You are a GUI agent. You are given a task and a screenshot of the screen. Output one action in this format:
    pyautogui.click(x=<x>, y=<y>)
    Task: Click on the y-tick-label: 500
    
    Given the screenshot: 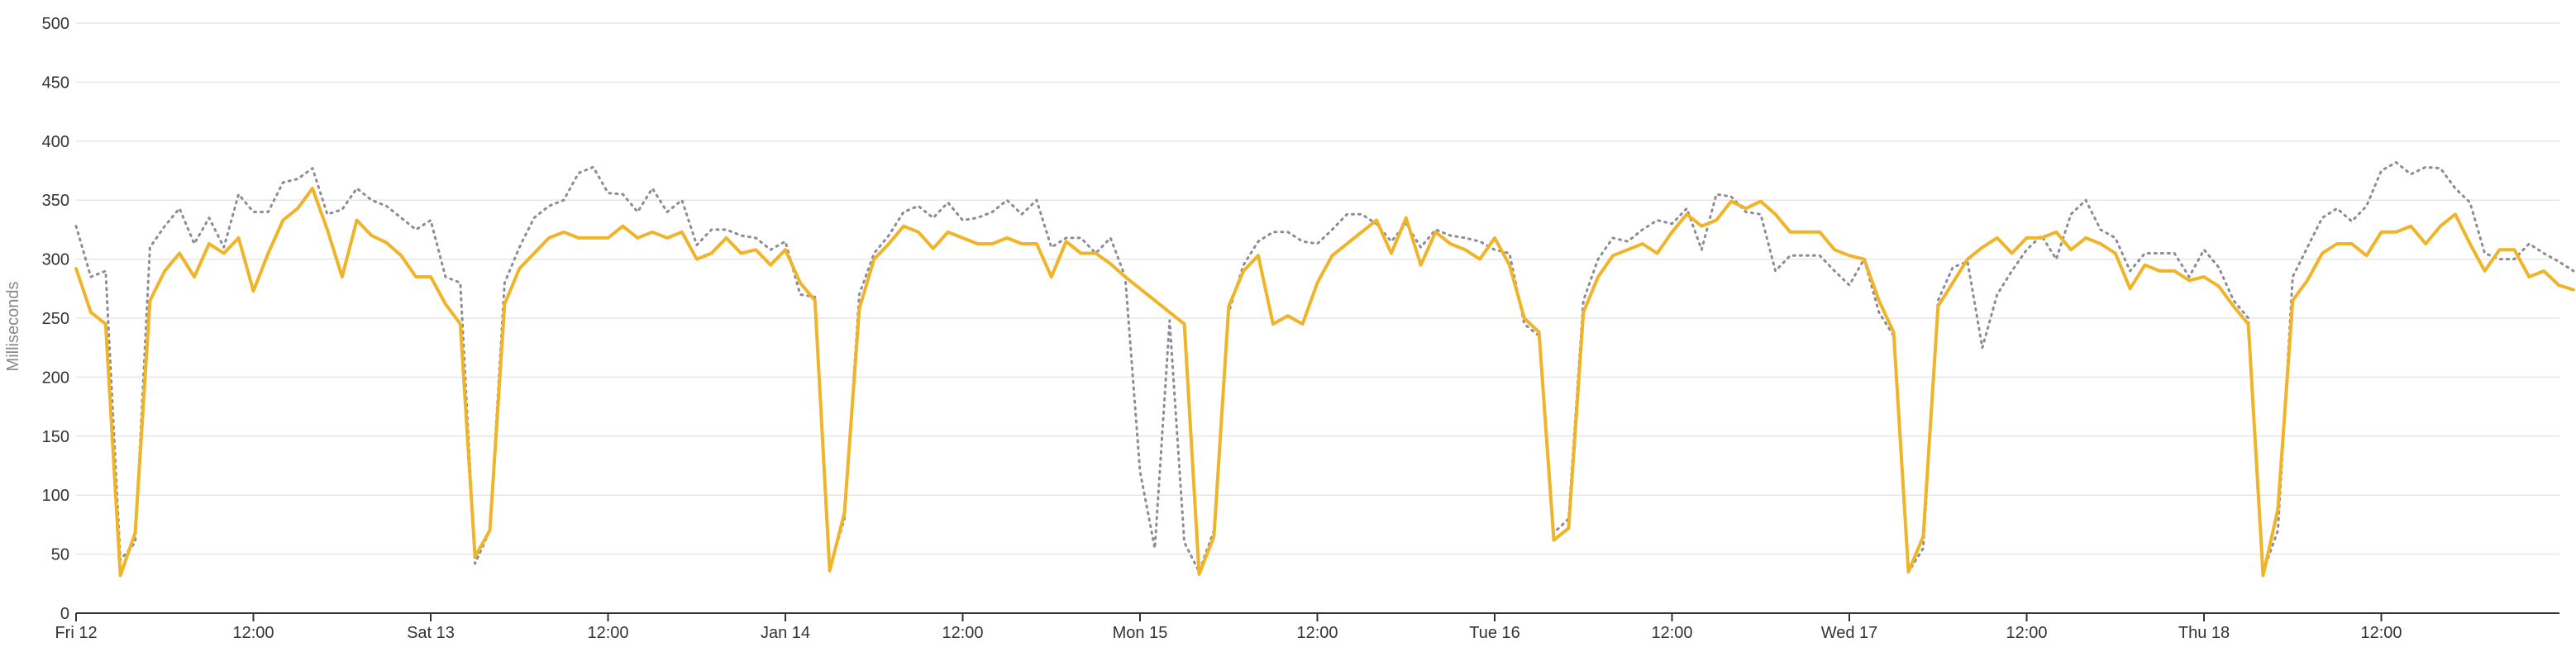 What is the action you would take?
    pyautogui.click(x=55, y=24)
    